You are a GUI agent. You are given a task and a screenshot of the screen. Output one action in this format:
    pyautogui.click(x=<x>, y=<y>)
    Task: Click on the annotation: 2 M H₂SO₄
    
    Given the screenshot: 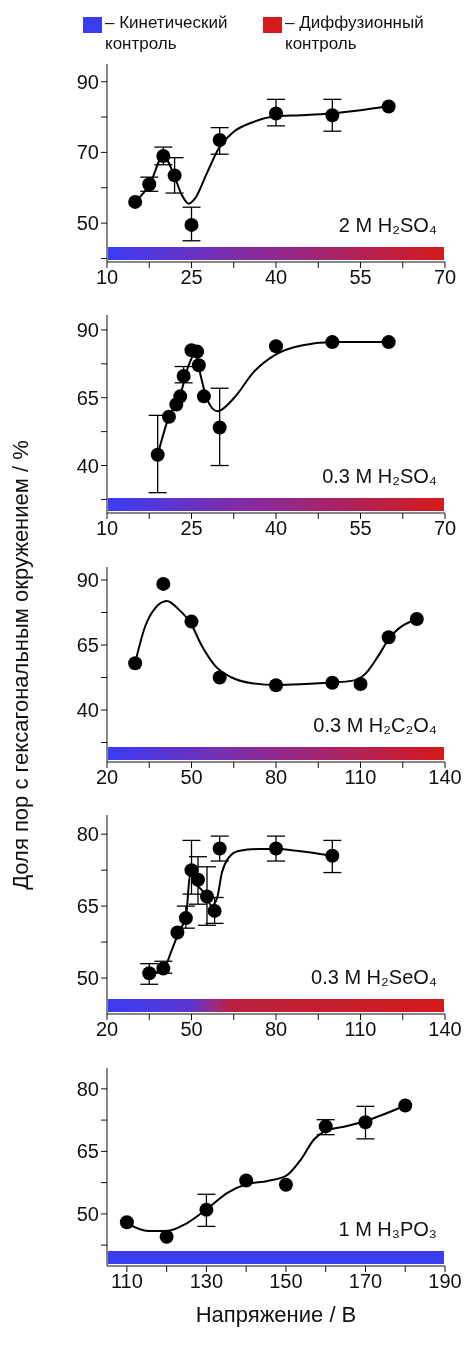 What is the action you would take?
    pyautogui.click(x=387, y=225)
    